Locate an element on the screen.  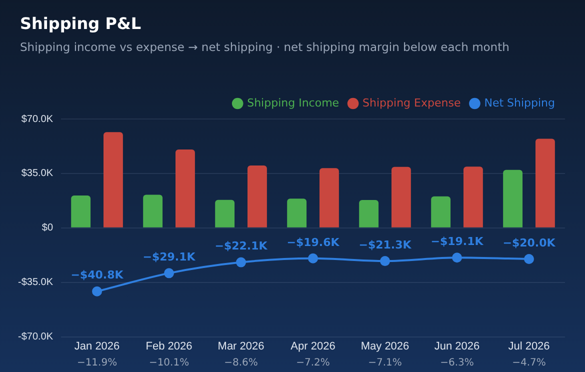
data-label: −$21.3K is located at coordinates (385, 245).